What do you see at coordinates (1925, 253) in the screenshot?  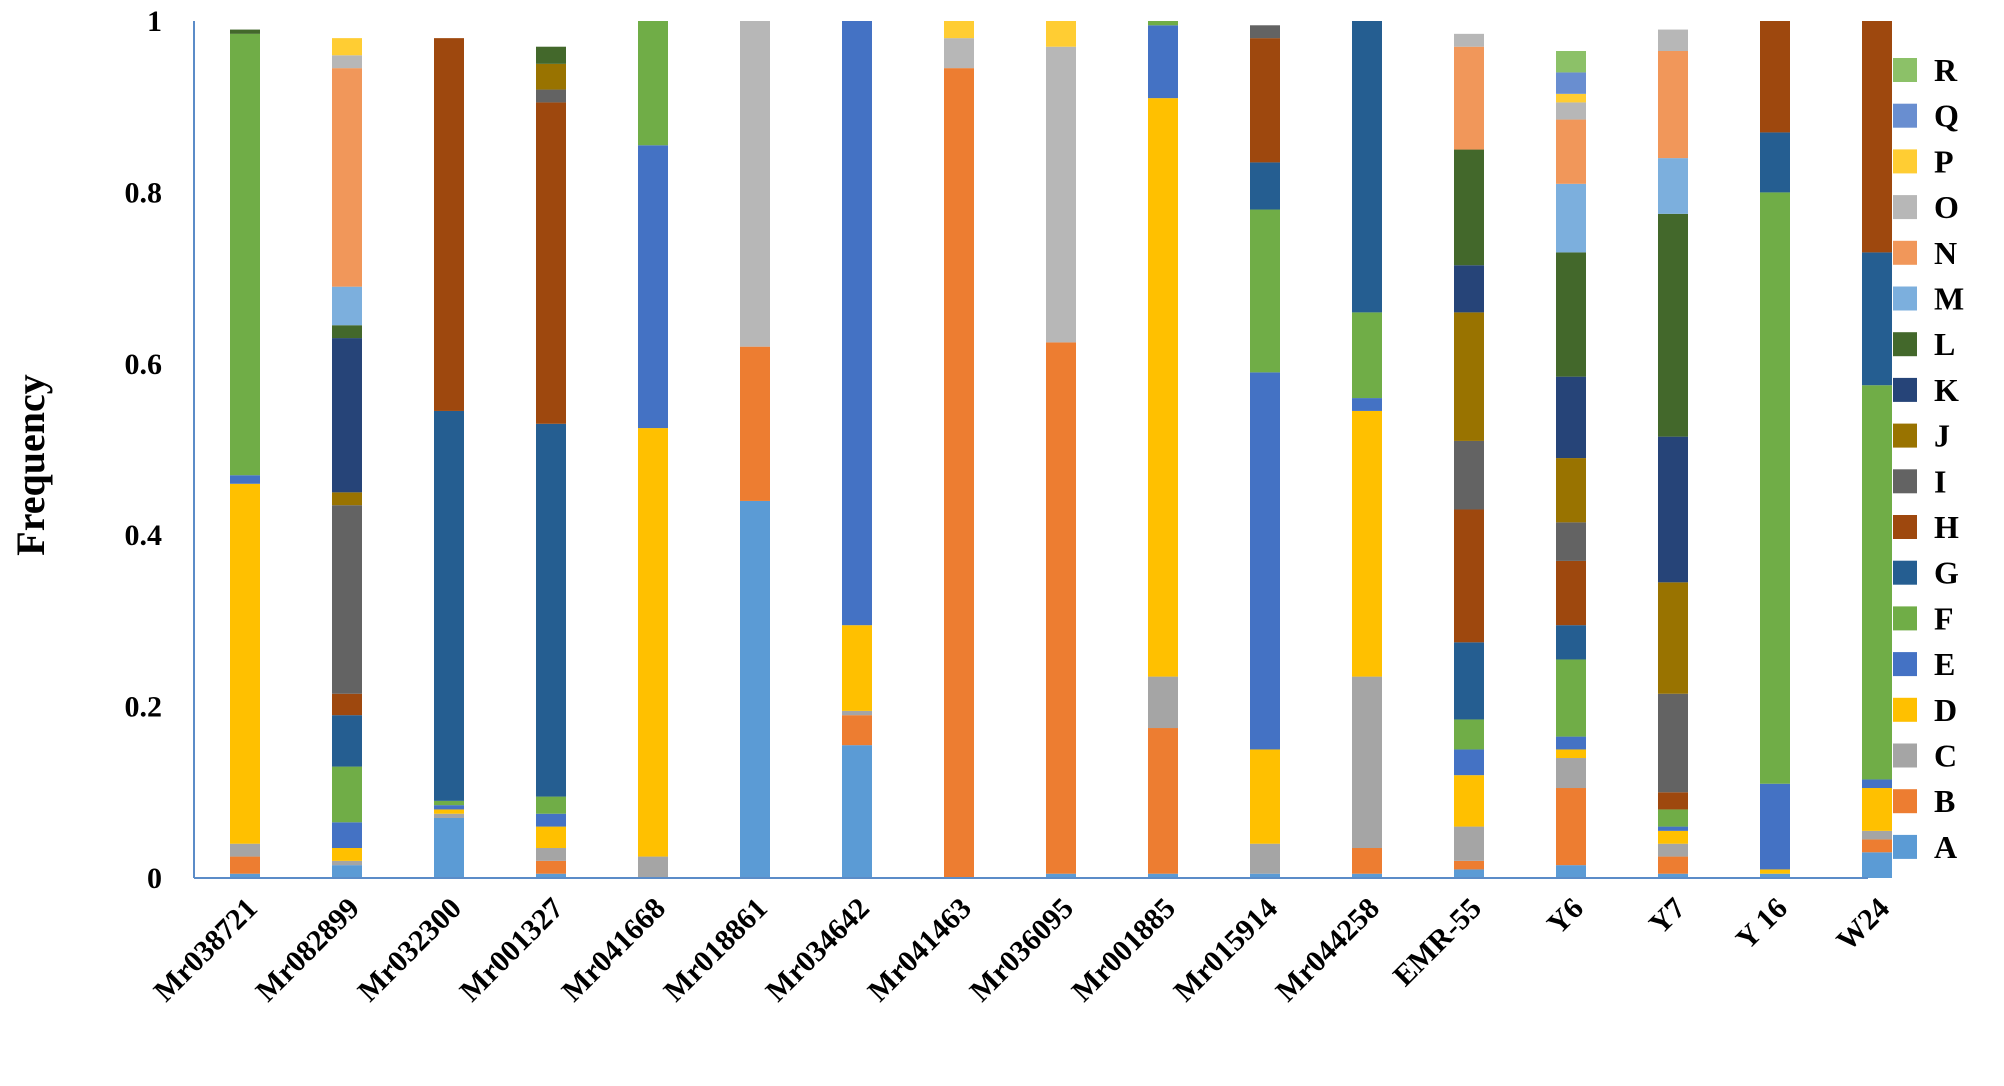 I see `legend-item-N: N` at bounding box center [1925, 253].